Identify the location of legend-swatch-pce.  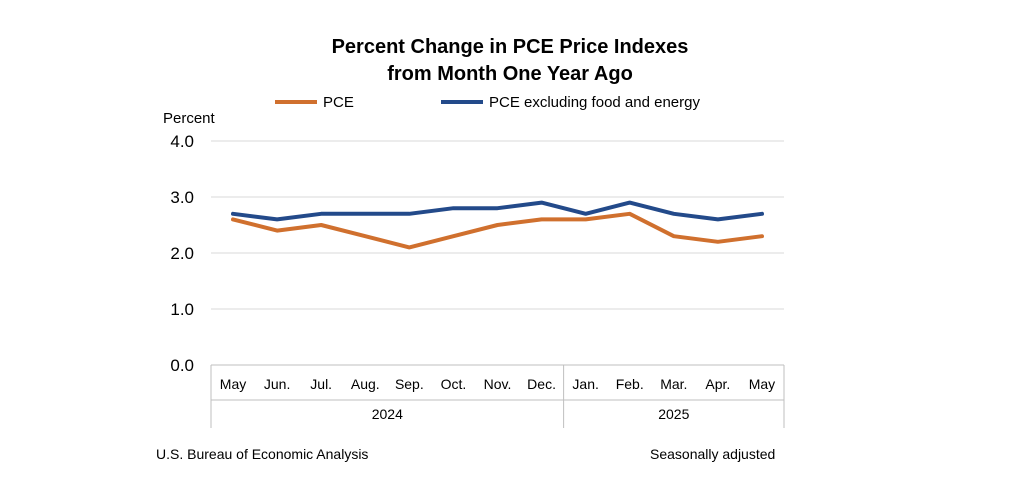
(296, 102).